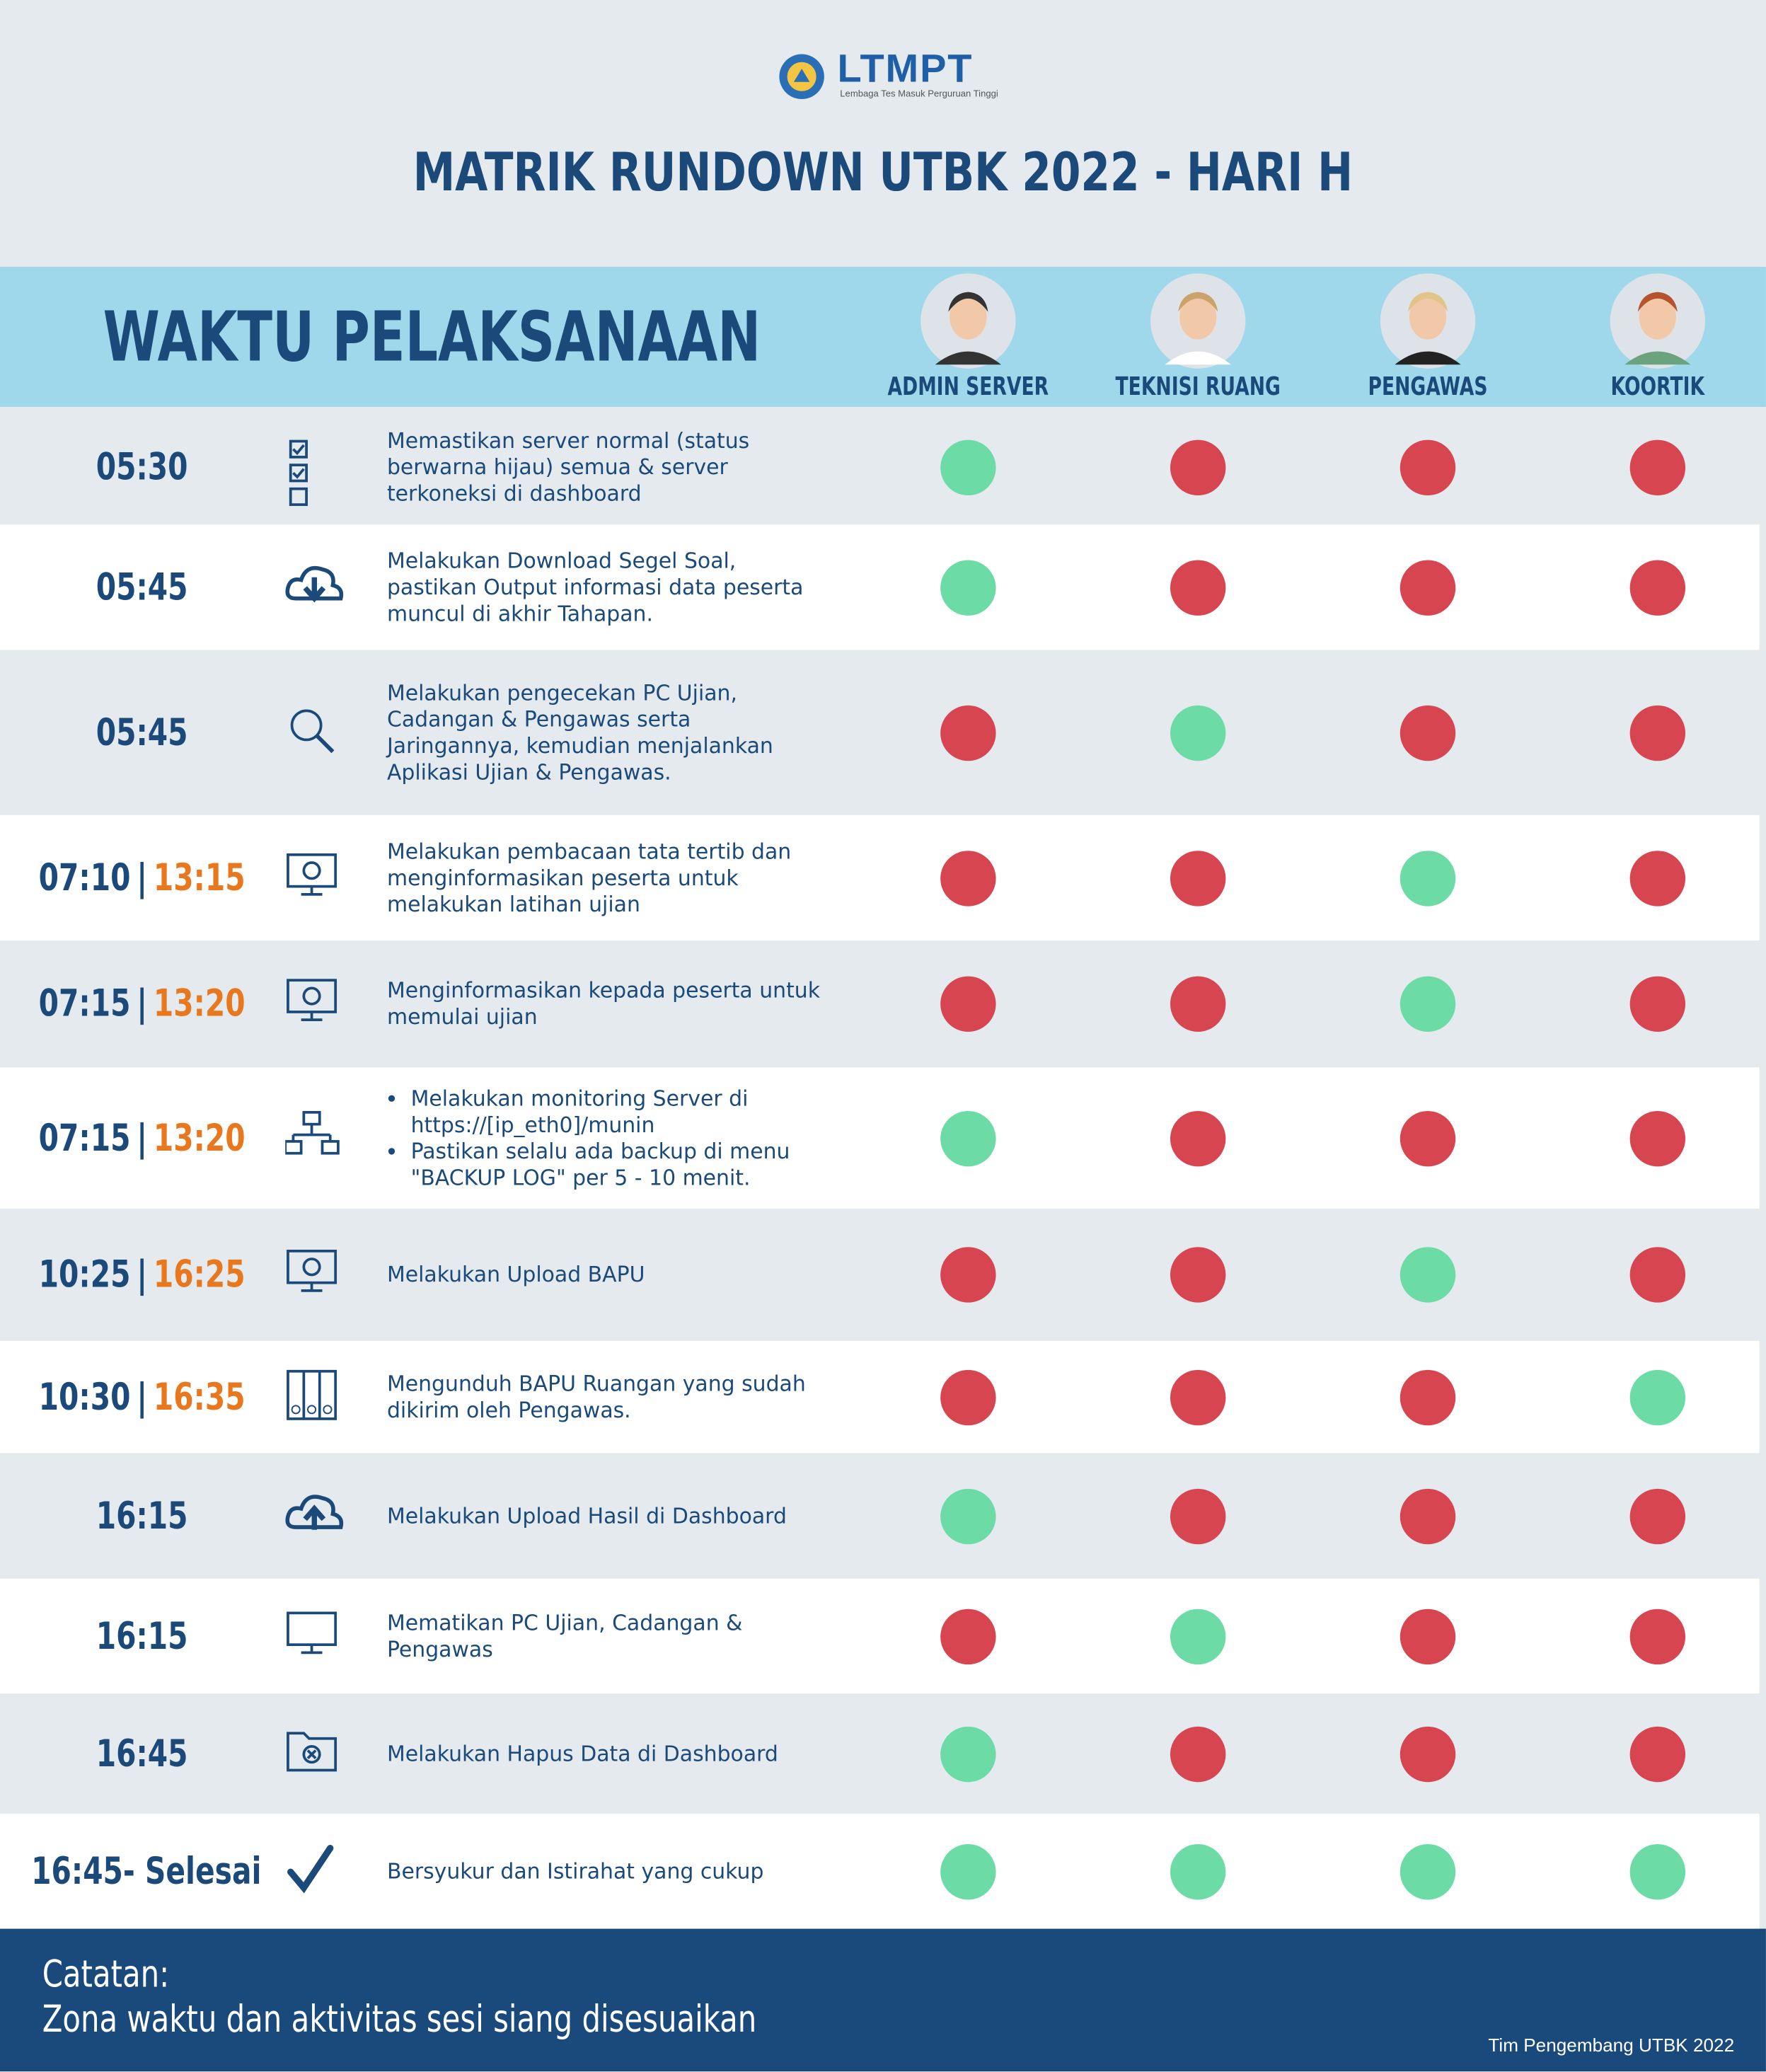 The image size is (1766, 2072). What do you see at coordinates (1198, 387) in the screenshot?
I see `role-label: TEKNISI RUANG` at bounding box center [1198, 387].